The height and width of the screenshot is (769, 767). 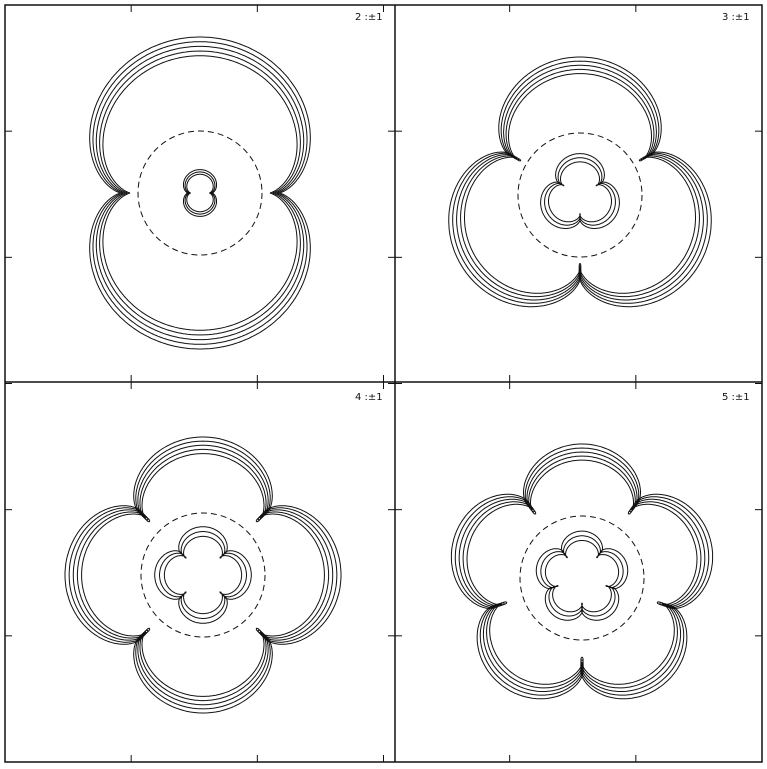 What do you see at coordinates (736, 397) in the screenshot?
I see `panel-label: 5 :±1` at bounding box center [736, 397].